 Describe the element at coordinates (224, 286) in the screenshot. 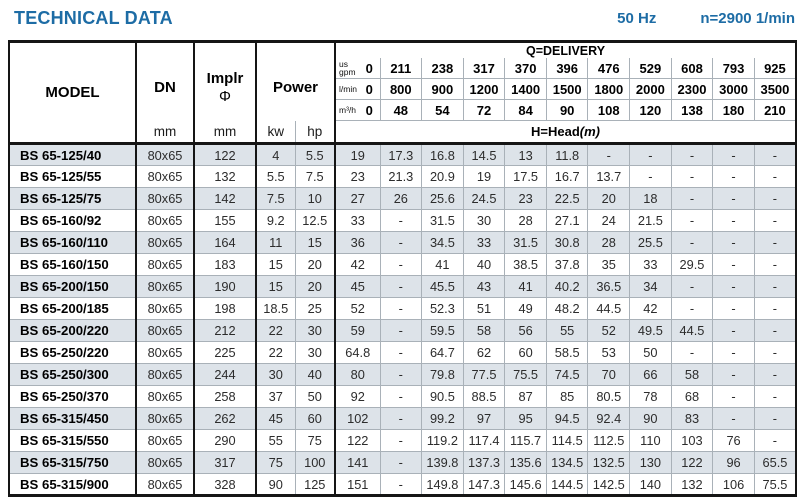

I see `impeller-cell: 190` at that location.